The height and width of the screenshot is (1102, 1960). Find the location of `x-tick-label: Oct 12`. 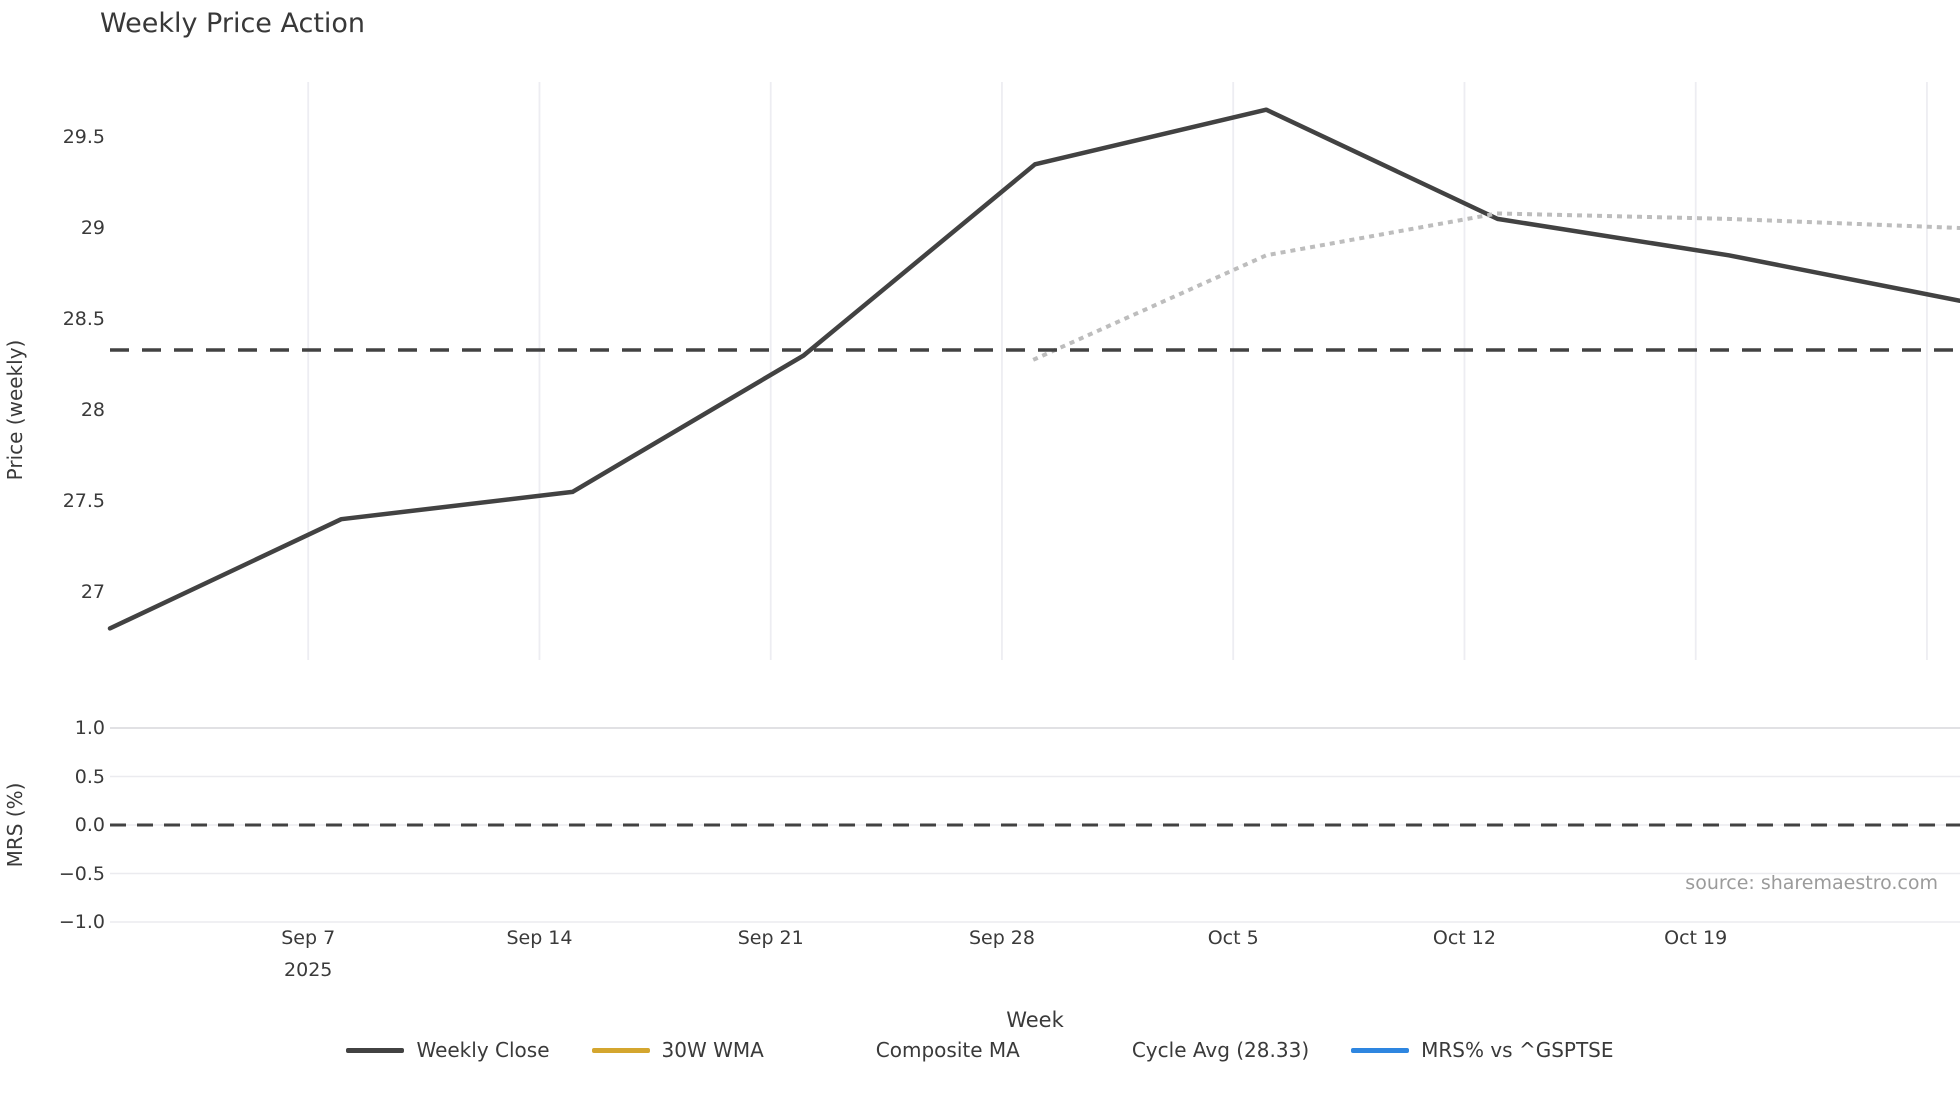

x-tick-label: Oct 12 is located at coordinates (1464, 938).